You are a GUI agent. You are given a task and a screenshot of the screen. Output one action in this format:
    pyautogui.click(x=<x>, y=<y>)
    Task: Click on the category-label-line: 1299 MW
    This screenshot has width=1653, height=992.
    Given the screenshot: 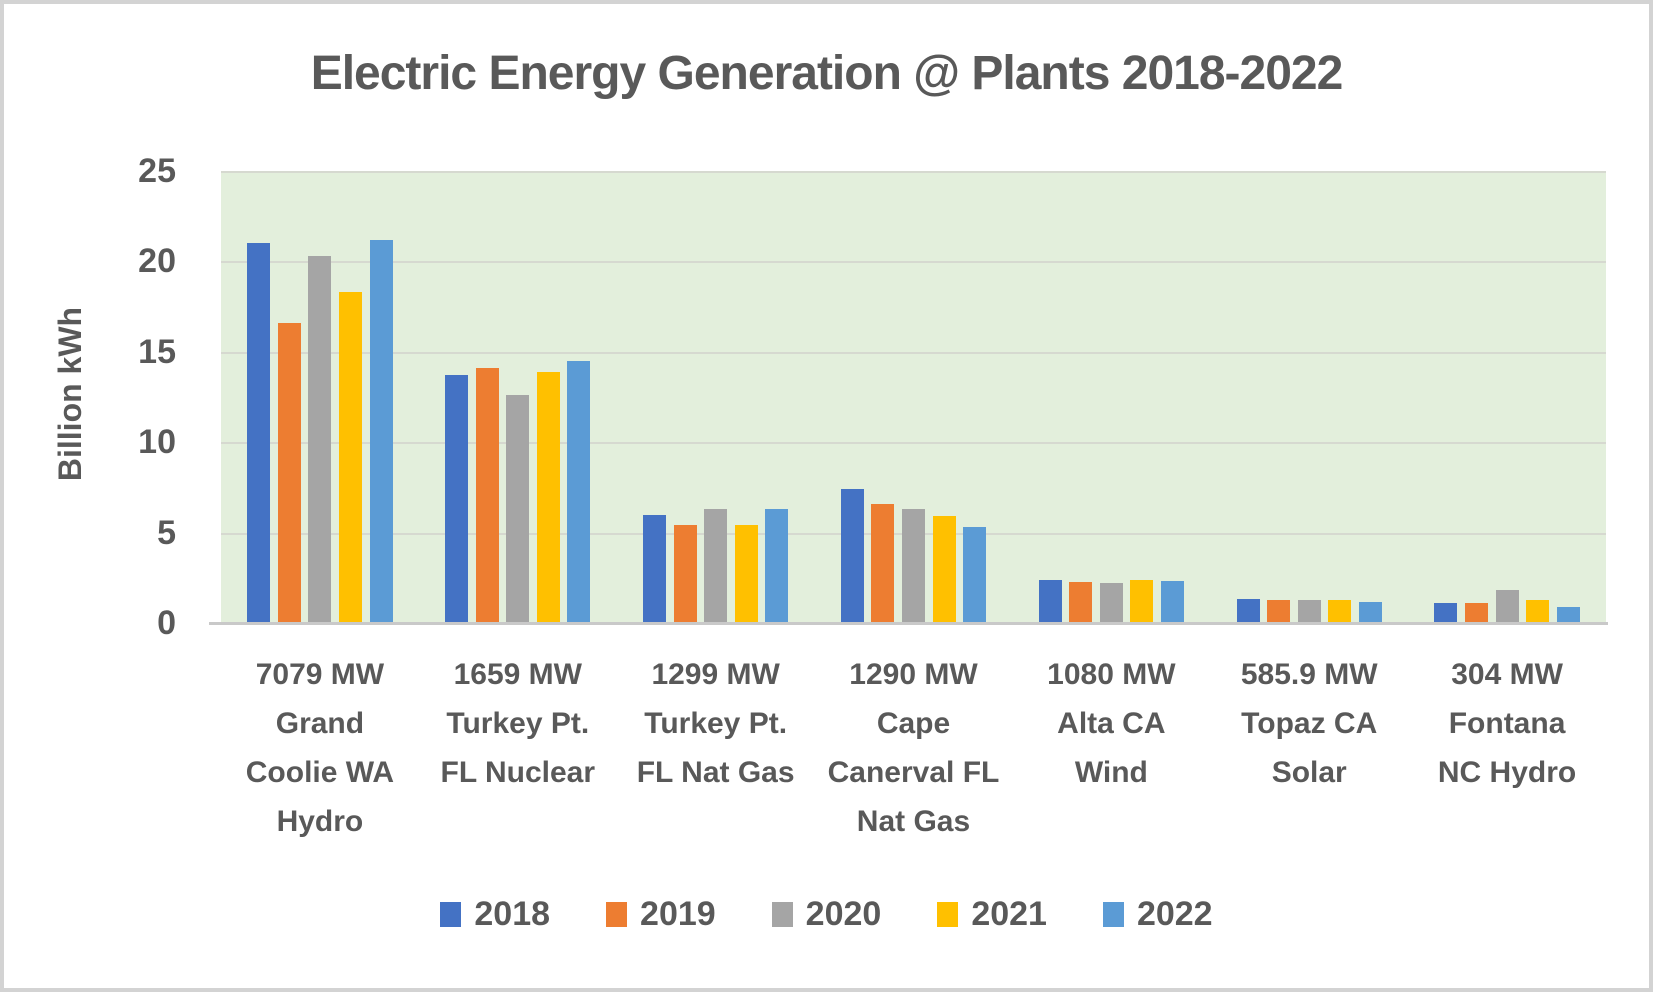 What is the action you would take?
    pyautogui.click(x=715, y=674)
    